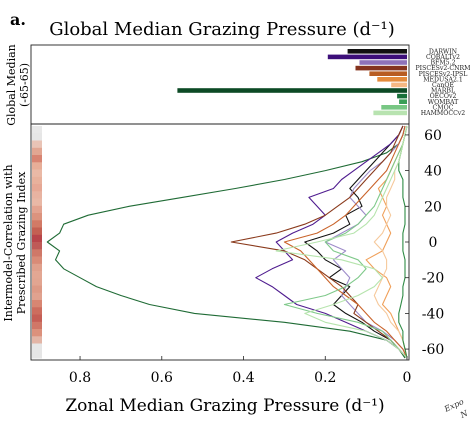 This screenshot has width=470, height=421. Describe the element at coordinates (443, 91) in the screenshot. I see `model-label-marbl: MARBL` at that location.